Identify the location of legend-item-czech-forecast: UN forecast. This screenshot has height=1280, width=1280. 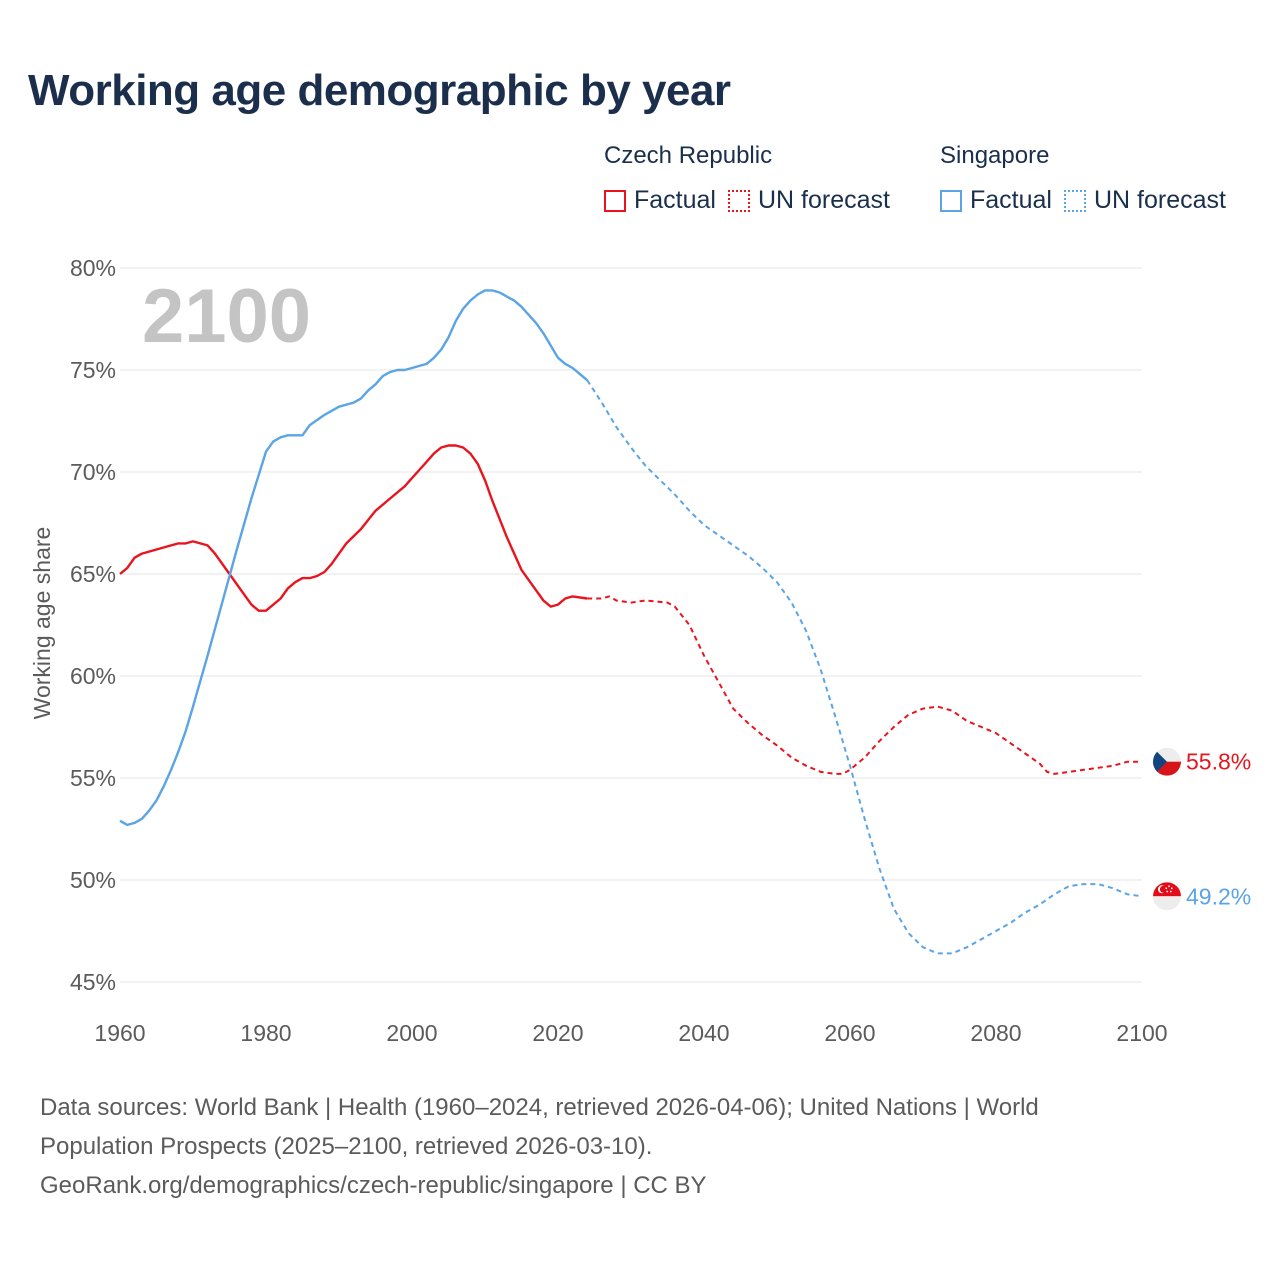
(808, 200).